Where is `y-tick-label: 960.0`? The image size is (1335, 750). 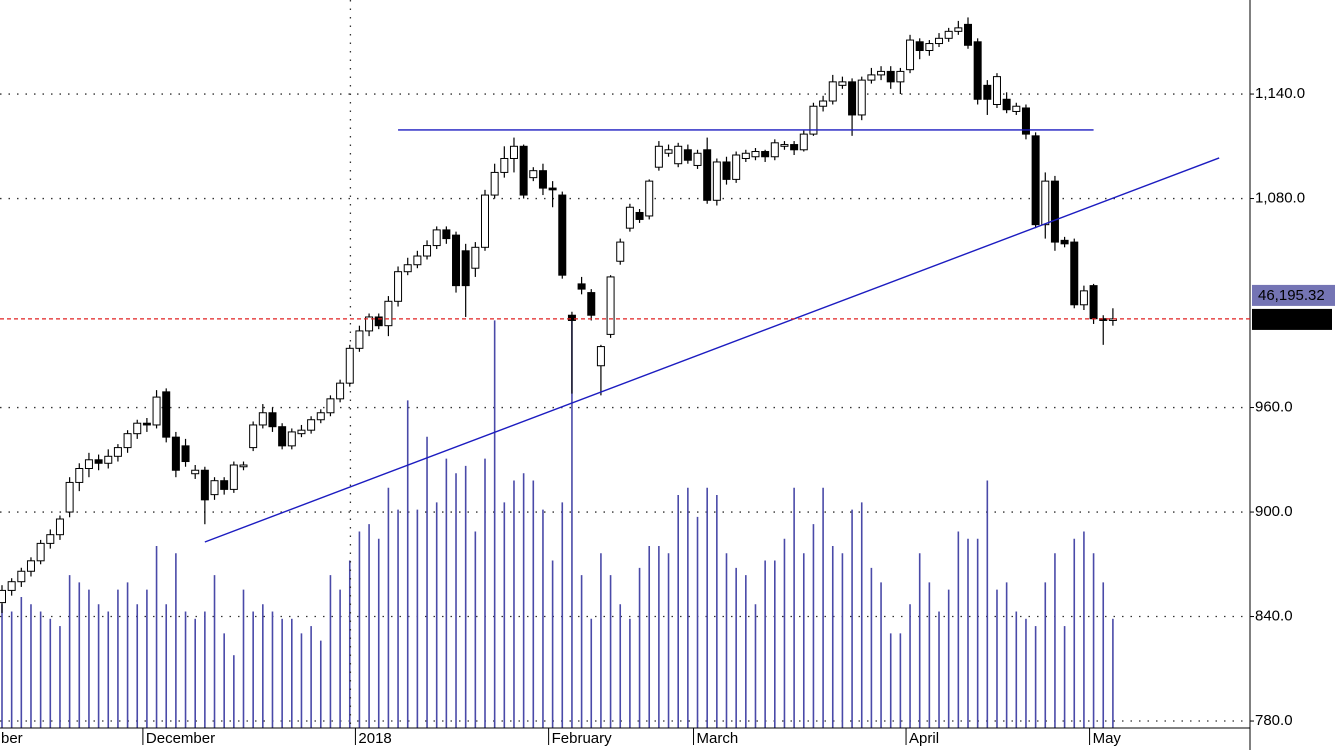 y-tick-label: 960.0 is located at coordinates (1274, 407).